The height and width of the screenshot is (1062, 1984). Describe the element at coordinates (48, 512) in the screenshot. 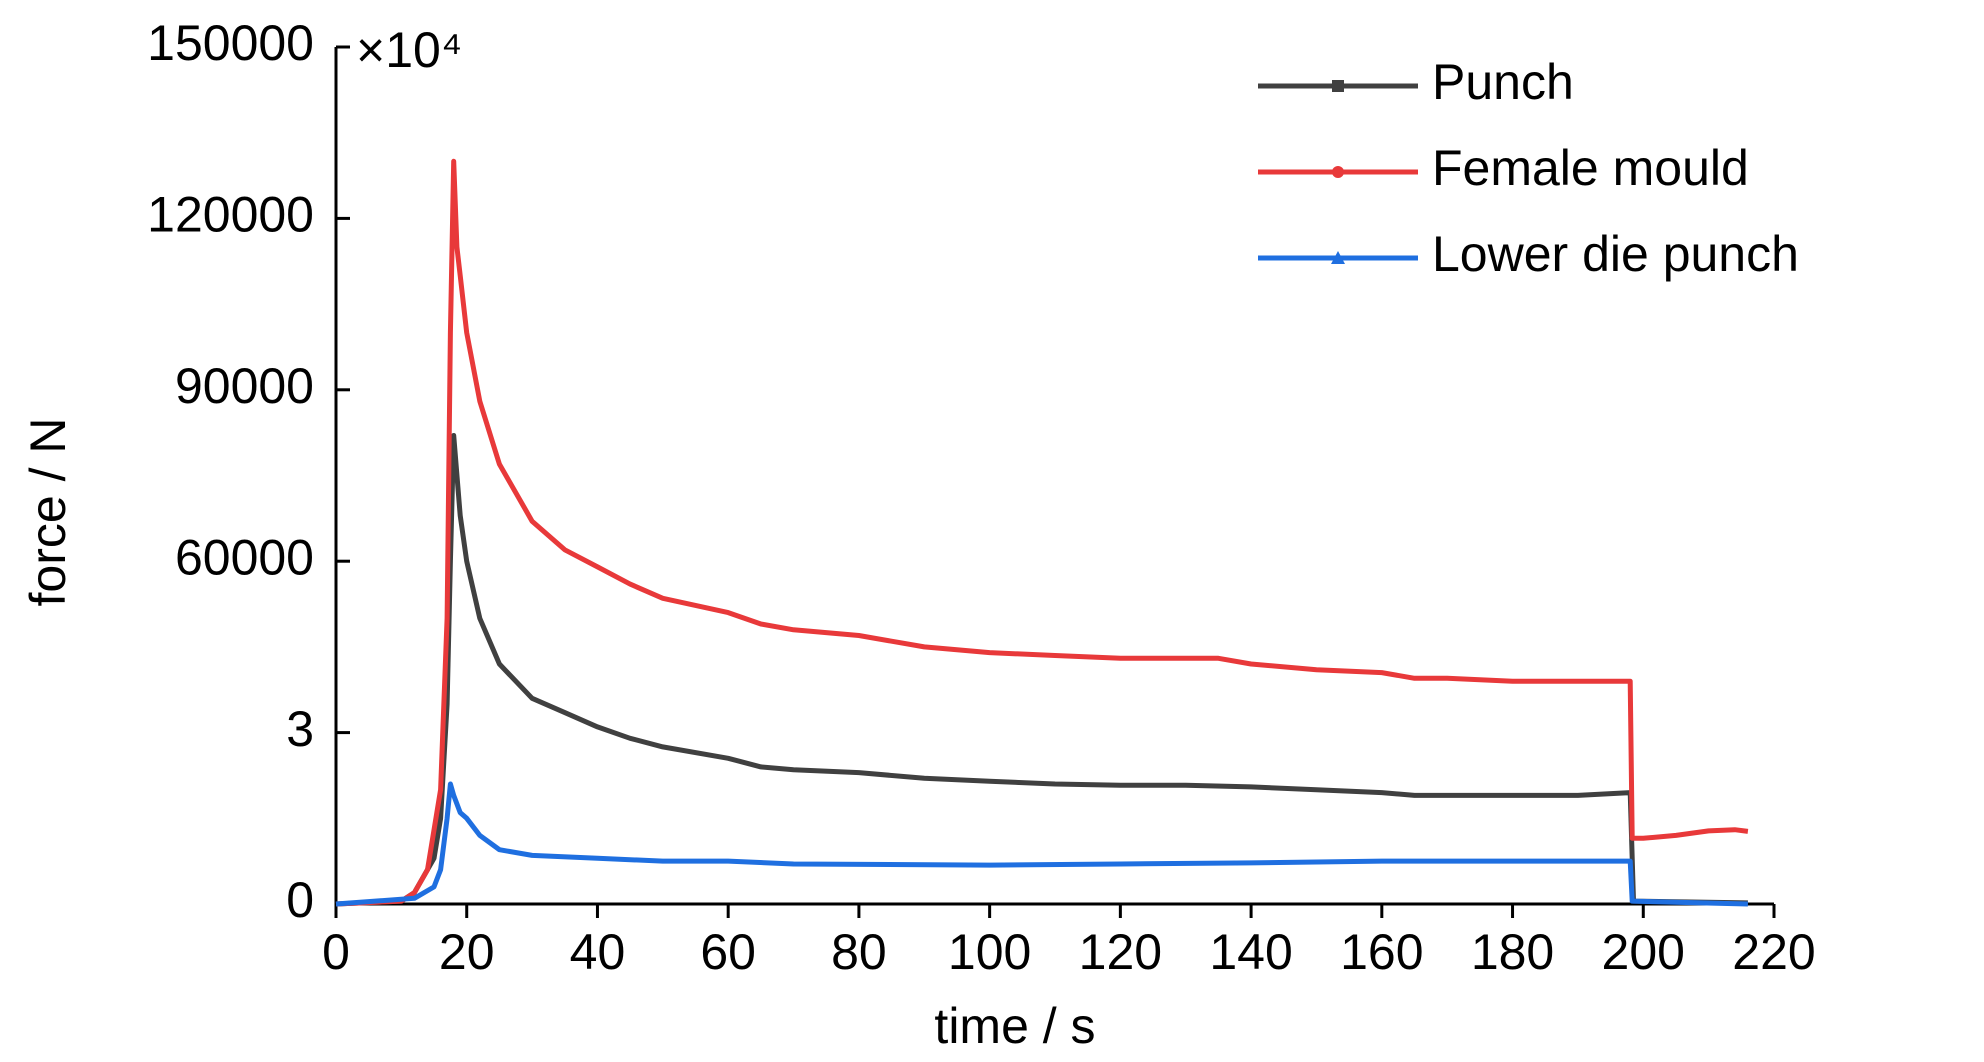

I see `y-axis-label: force / N` at that location.